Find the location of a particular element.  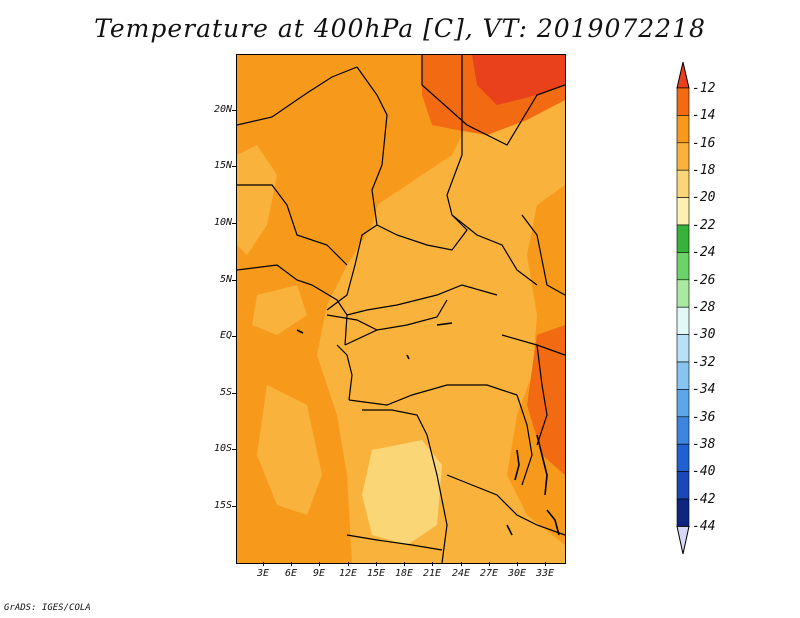

colorbar-label: -28 is located at coordinates (704, 307).